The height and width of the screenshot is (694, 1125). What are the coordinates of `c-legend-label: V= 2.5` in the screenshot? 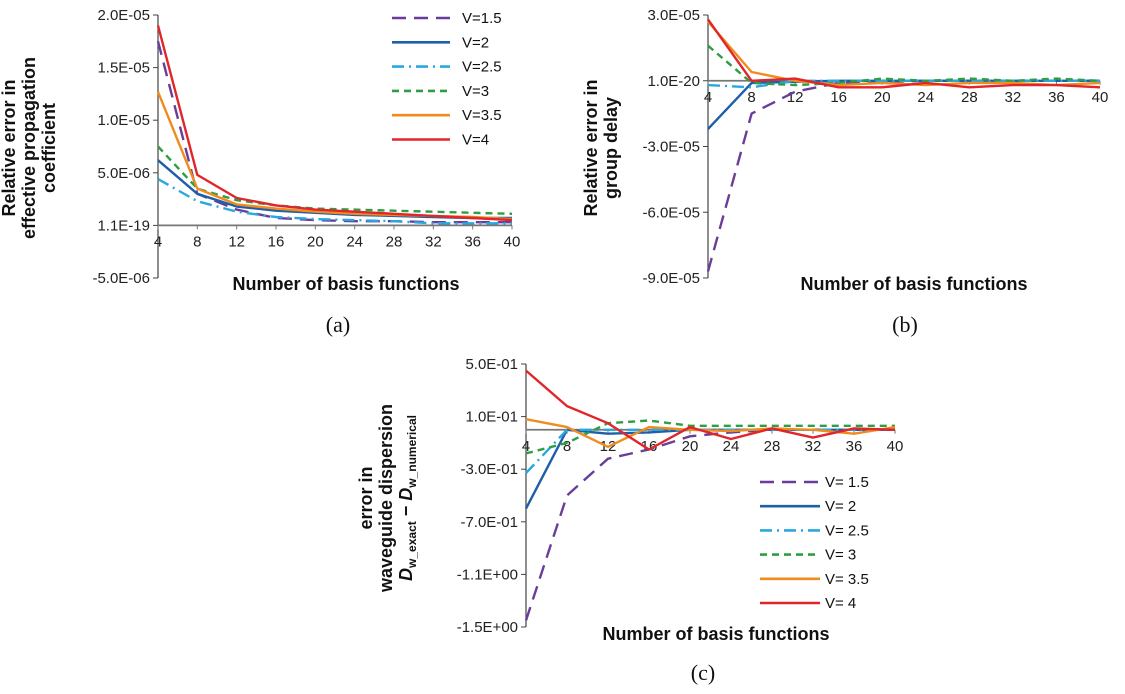 It's located at (847, 530).